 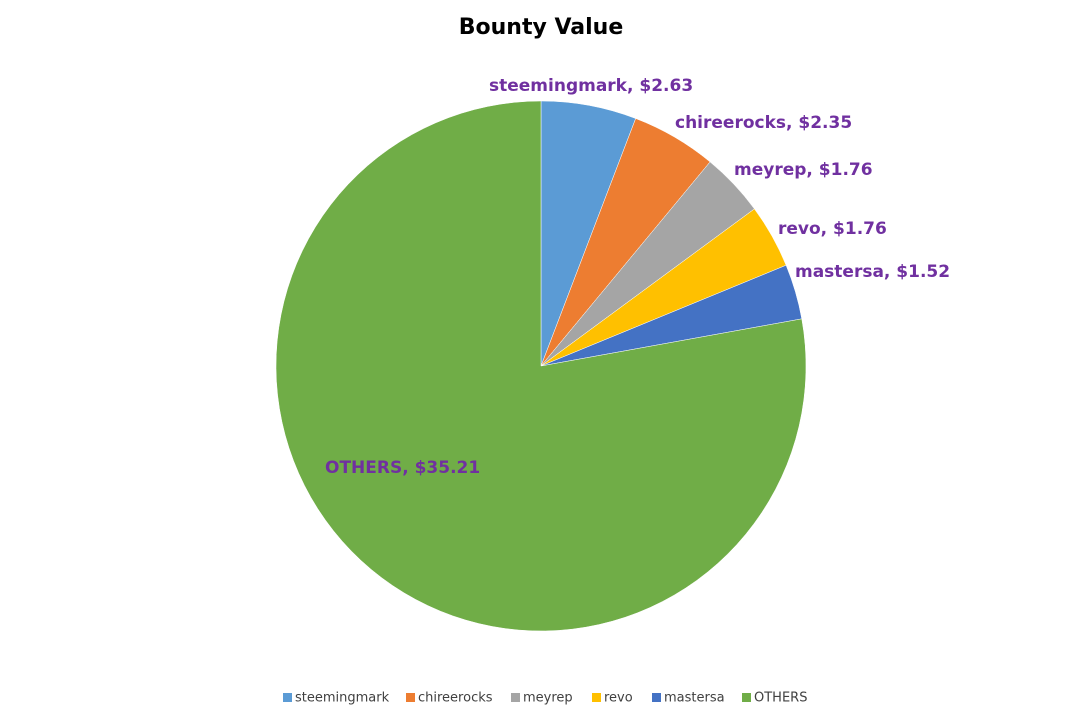 What do you see at coordinates (342, 698) in the screenshot?
I see `legend-label: steemingmark` at bounding box center [342, 698].